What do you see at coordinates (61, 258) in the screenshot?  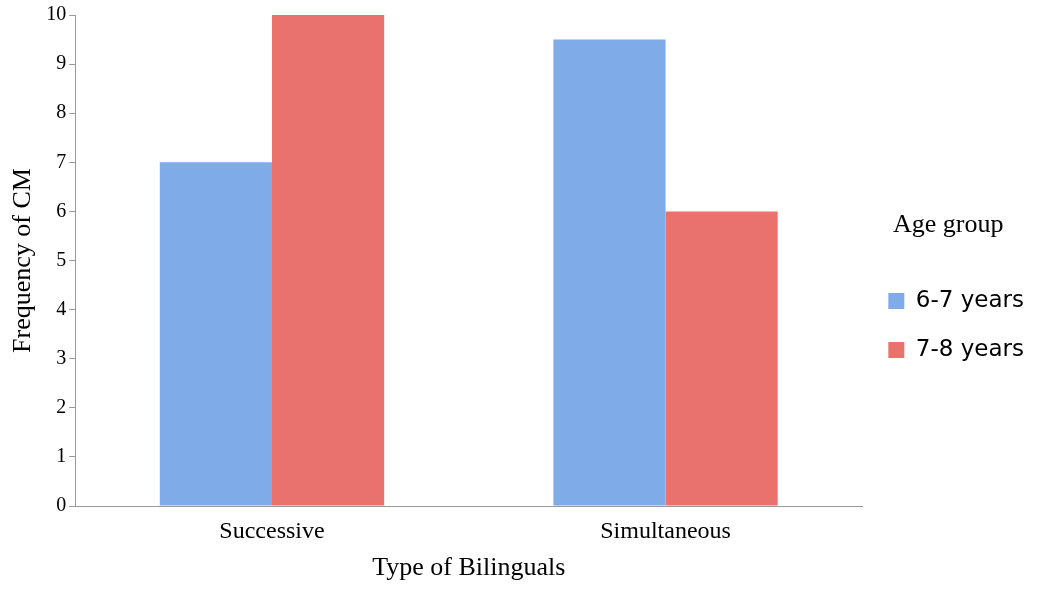 I see `y-tick-label: 5` at bounding box center [61, 258].